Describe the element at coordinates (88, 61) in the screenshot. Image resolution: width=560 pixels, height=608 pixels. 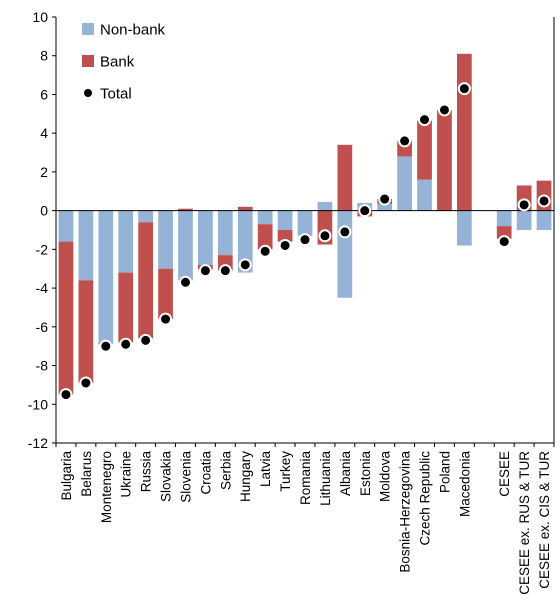
I see `legend-swatch-bank` at that location.